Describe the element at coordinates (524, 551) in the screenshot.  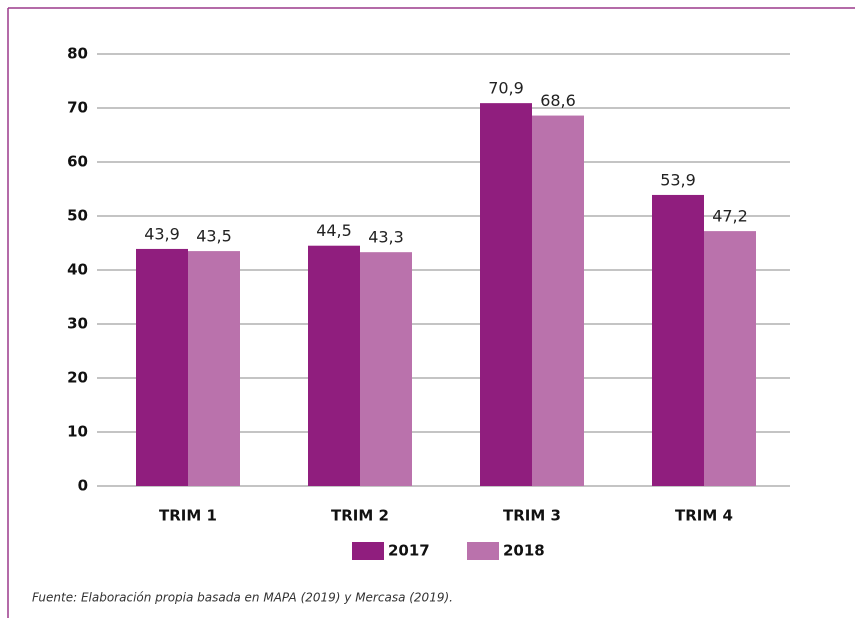
I see `legend-label: 2018` at that location.